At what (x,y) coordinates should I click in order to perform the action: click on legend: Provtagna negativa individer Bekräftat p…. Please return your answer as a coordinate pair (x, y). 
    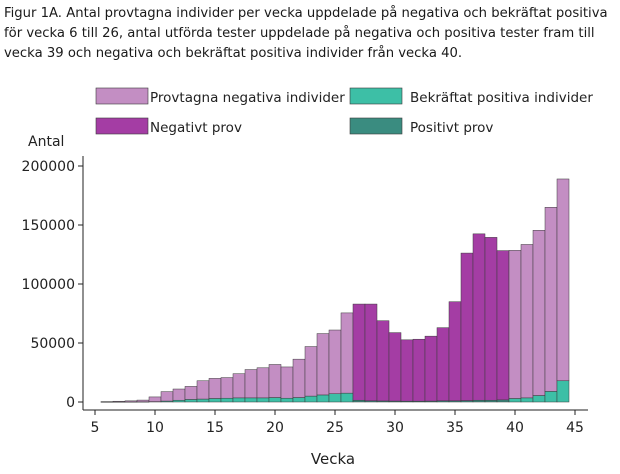
    Looking at the image, I should click on (344, 111).